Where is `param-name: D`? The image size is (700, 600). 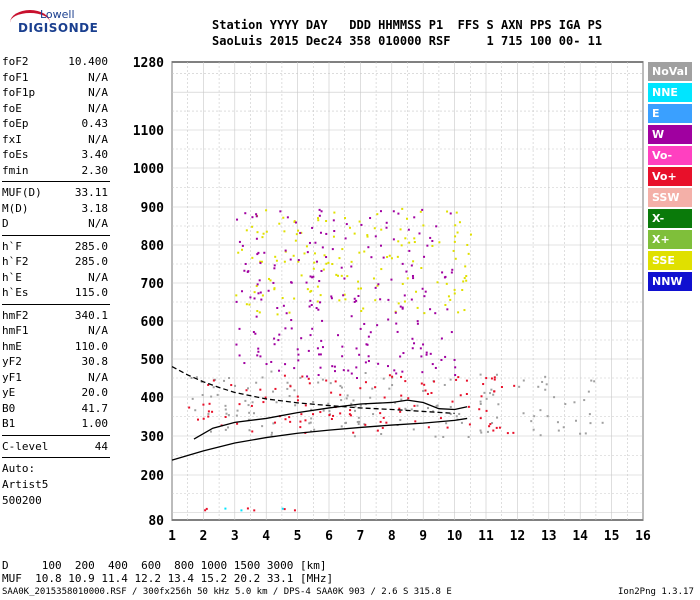 param-name: D is located at coordinates (5, 223).